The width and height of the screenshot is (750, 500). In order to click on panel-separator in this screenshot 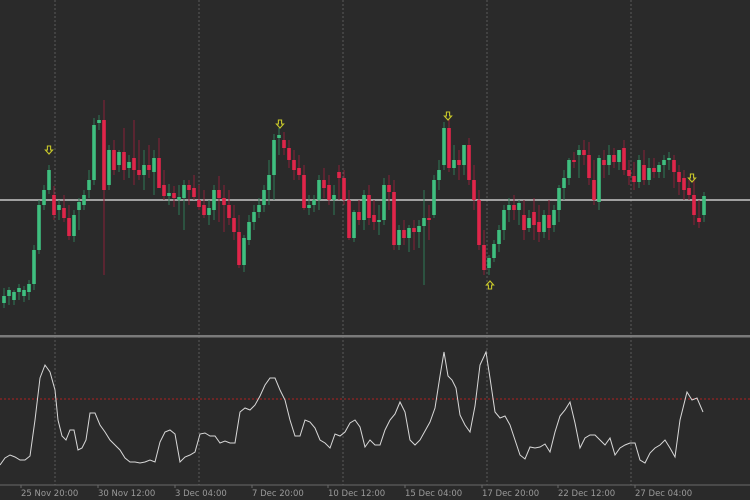, I will do `click(375, 336)`.